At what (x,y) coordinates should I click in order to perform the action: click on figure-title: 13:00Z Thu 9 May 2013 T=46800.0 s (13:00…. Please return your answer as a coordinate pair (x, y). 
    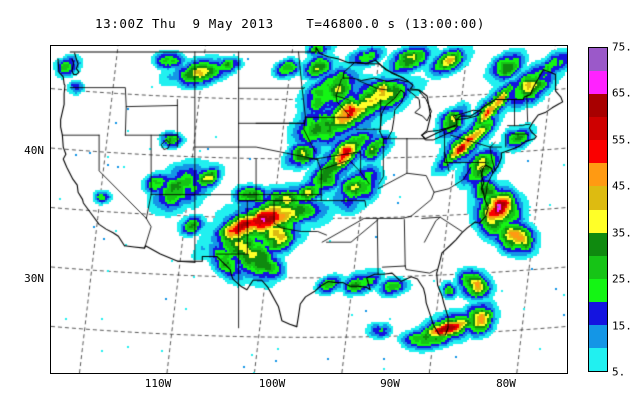
    Looking at the image, I should click on (290, 23).